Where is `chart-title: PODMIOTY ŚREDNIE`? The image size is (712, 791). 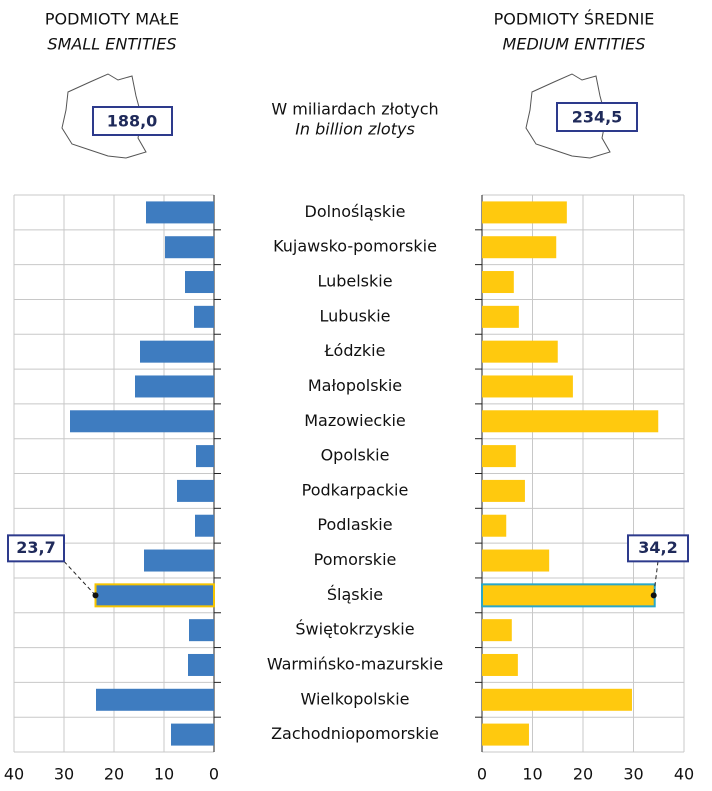 chart-title: PODMIOTY ŚREDNIE is located at coordinates (574, 19).